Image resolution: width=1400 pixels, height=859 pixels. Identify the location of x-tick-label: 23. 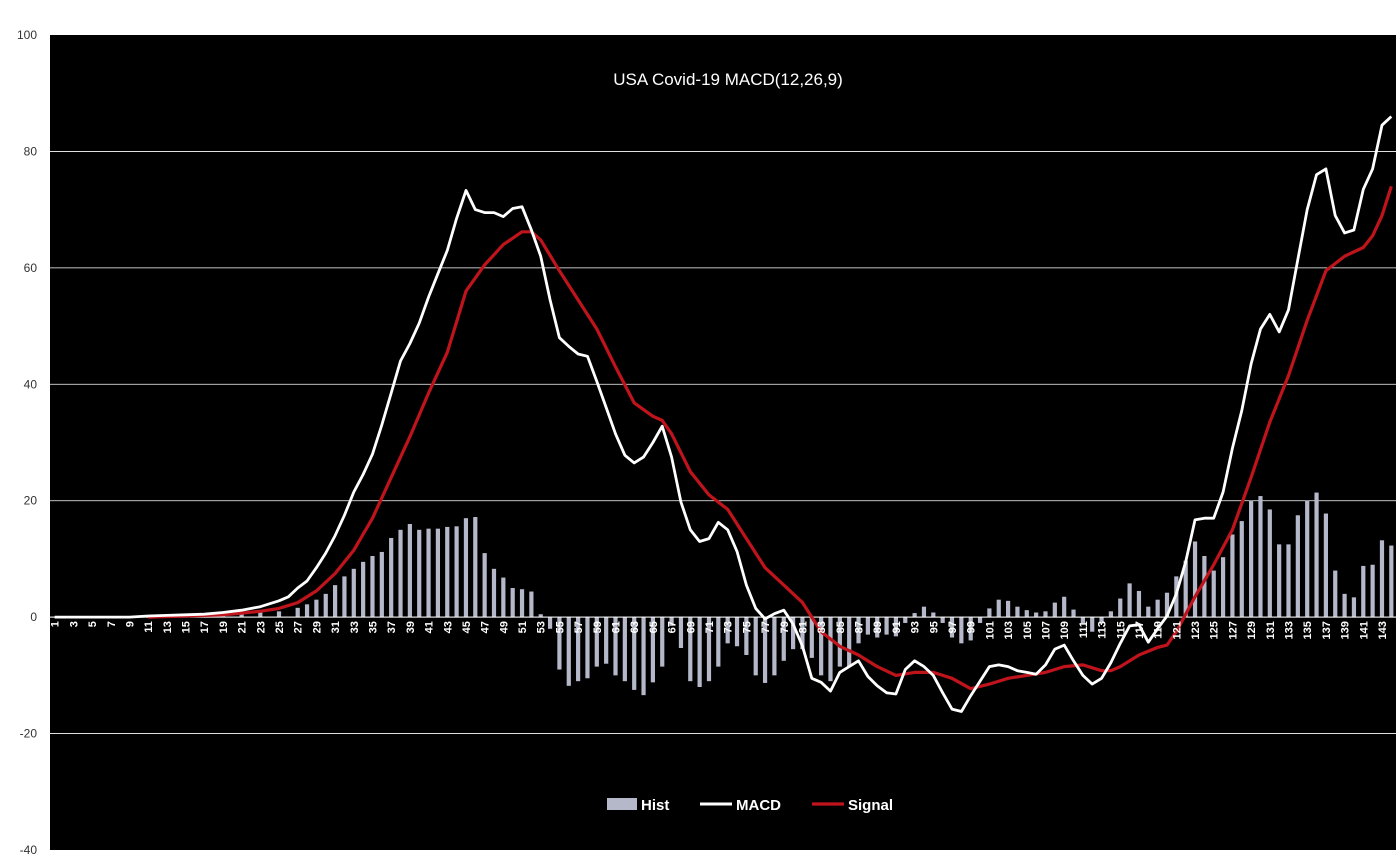
(261, 627).